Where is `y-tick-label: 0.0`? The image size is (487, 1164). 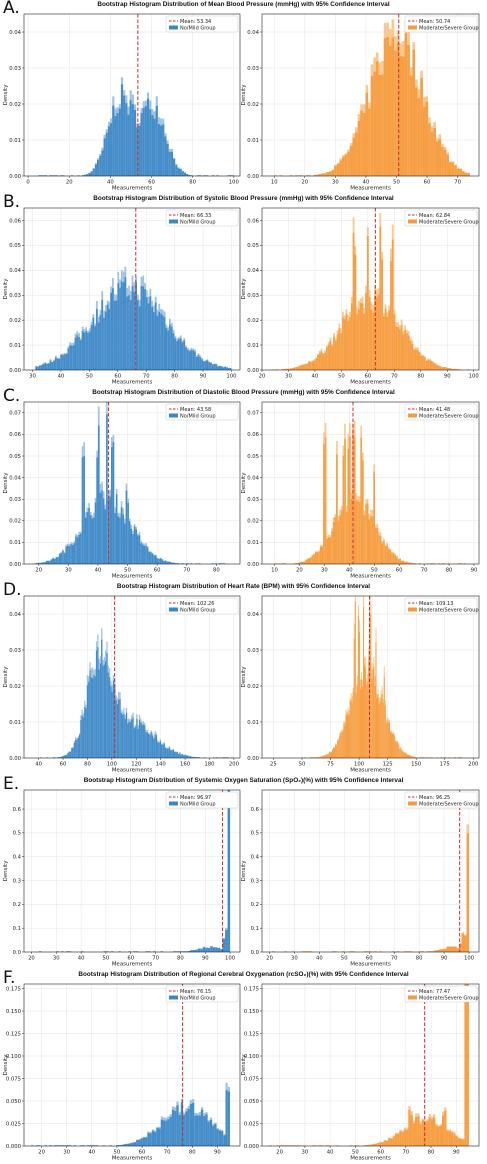 y-tick-label: 0.0 is located at coordinates (255, 953).